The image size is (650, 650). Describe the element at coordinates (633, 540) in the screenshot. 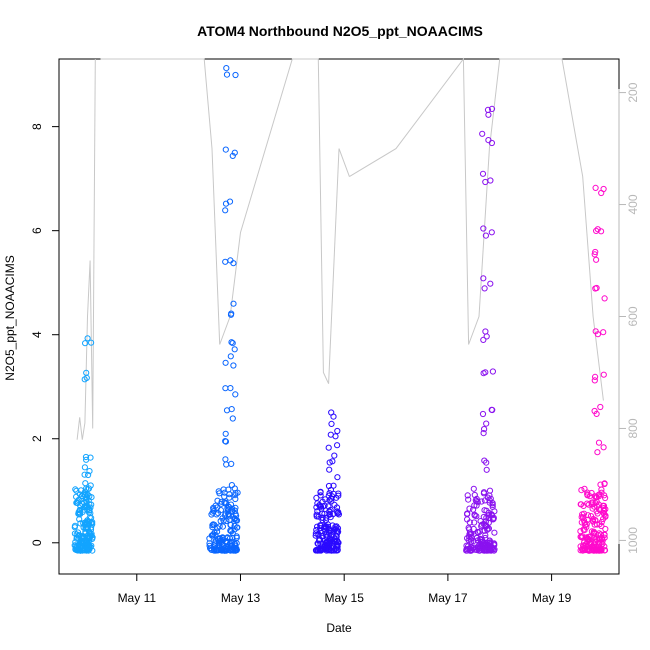

I see `y-right-tick-label: 1000` at that location.